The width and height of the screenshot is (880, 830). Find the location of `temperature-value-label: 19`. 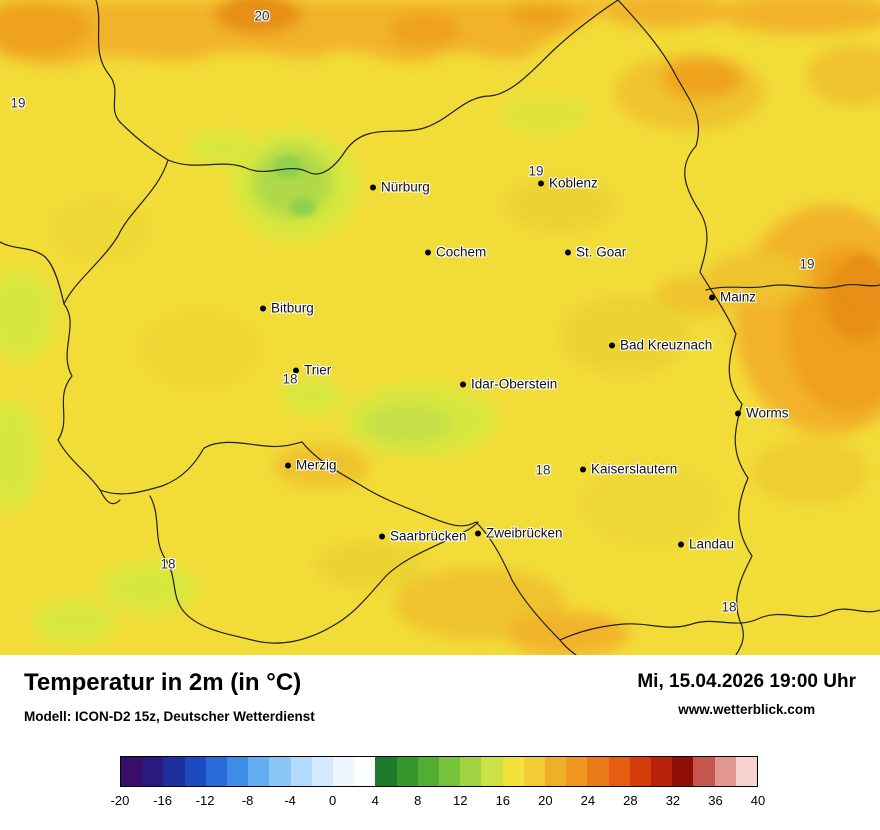

temperature-value-label: 19 is located at coordinates (536, 171).